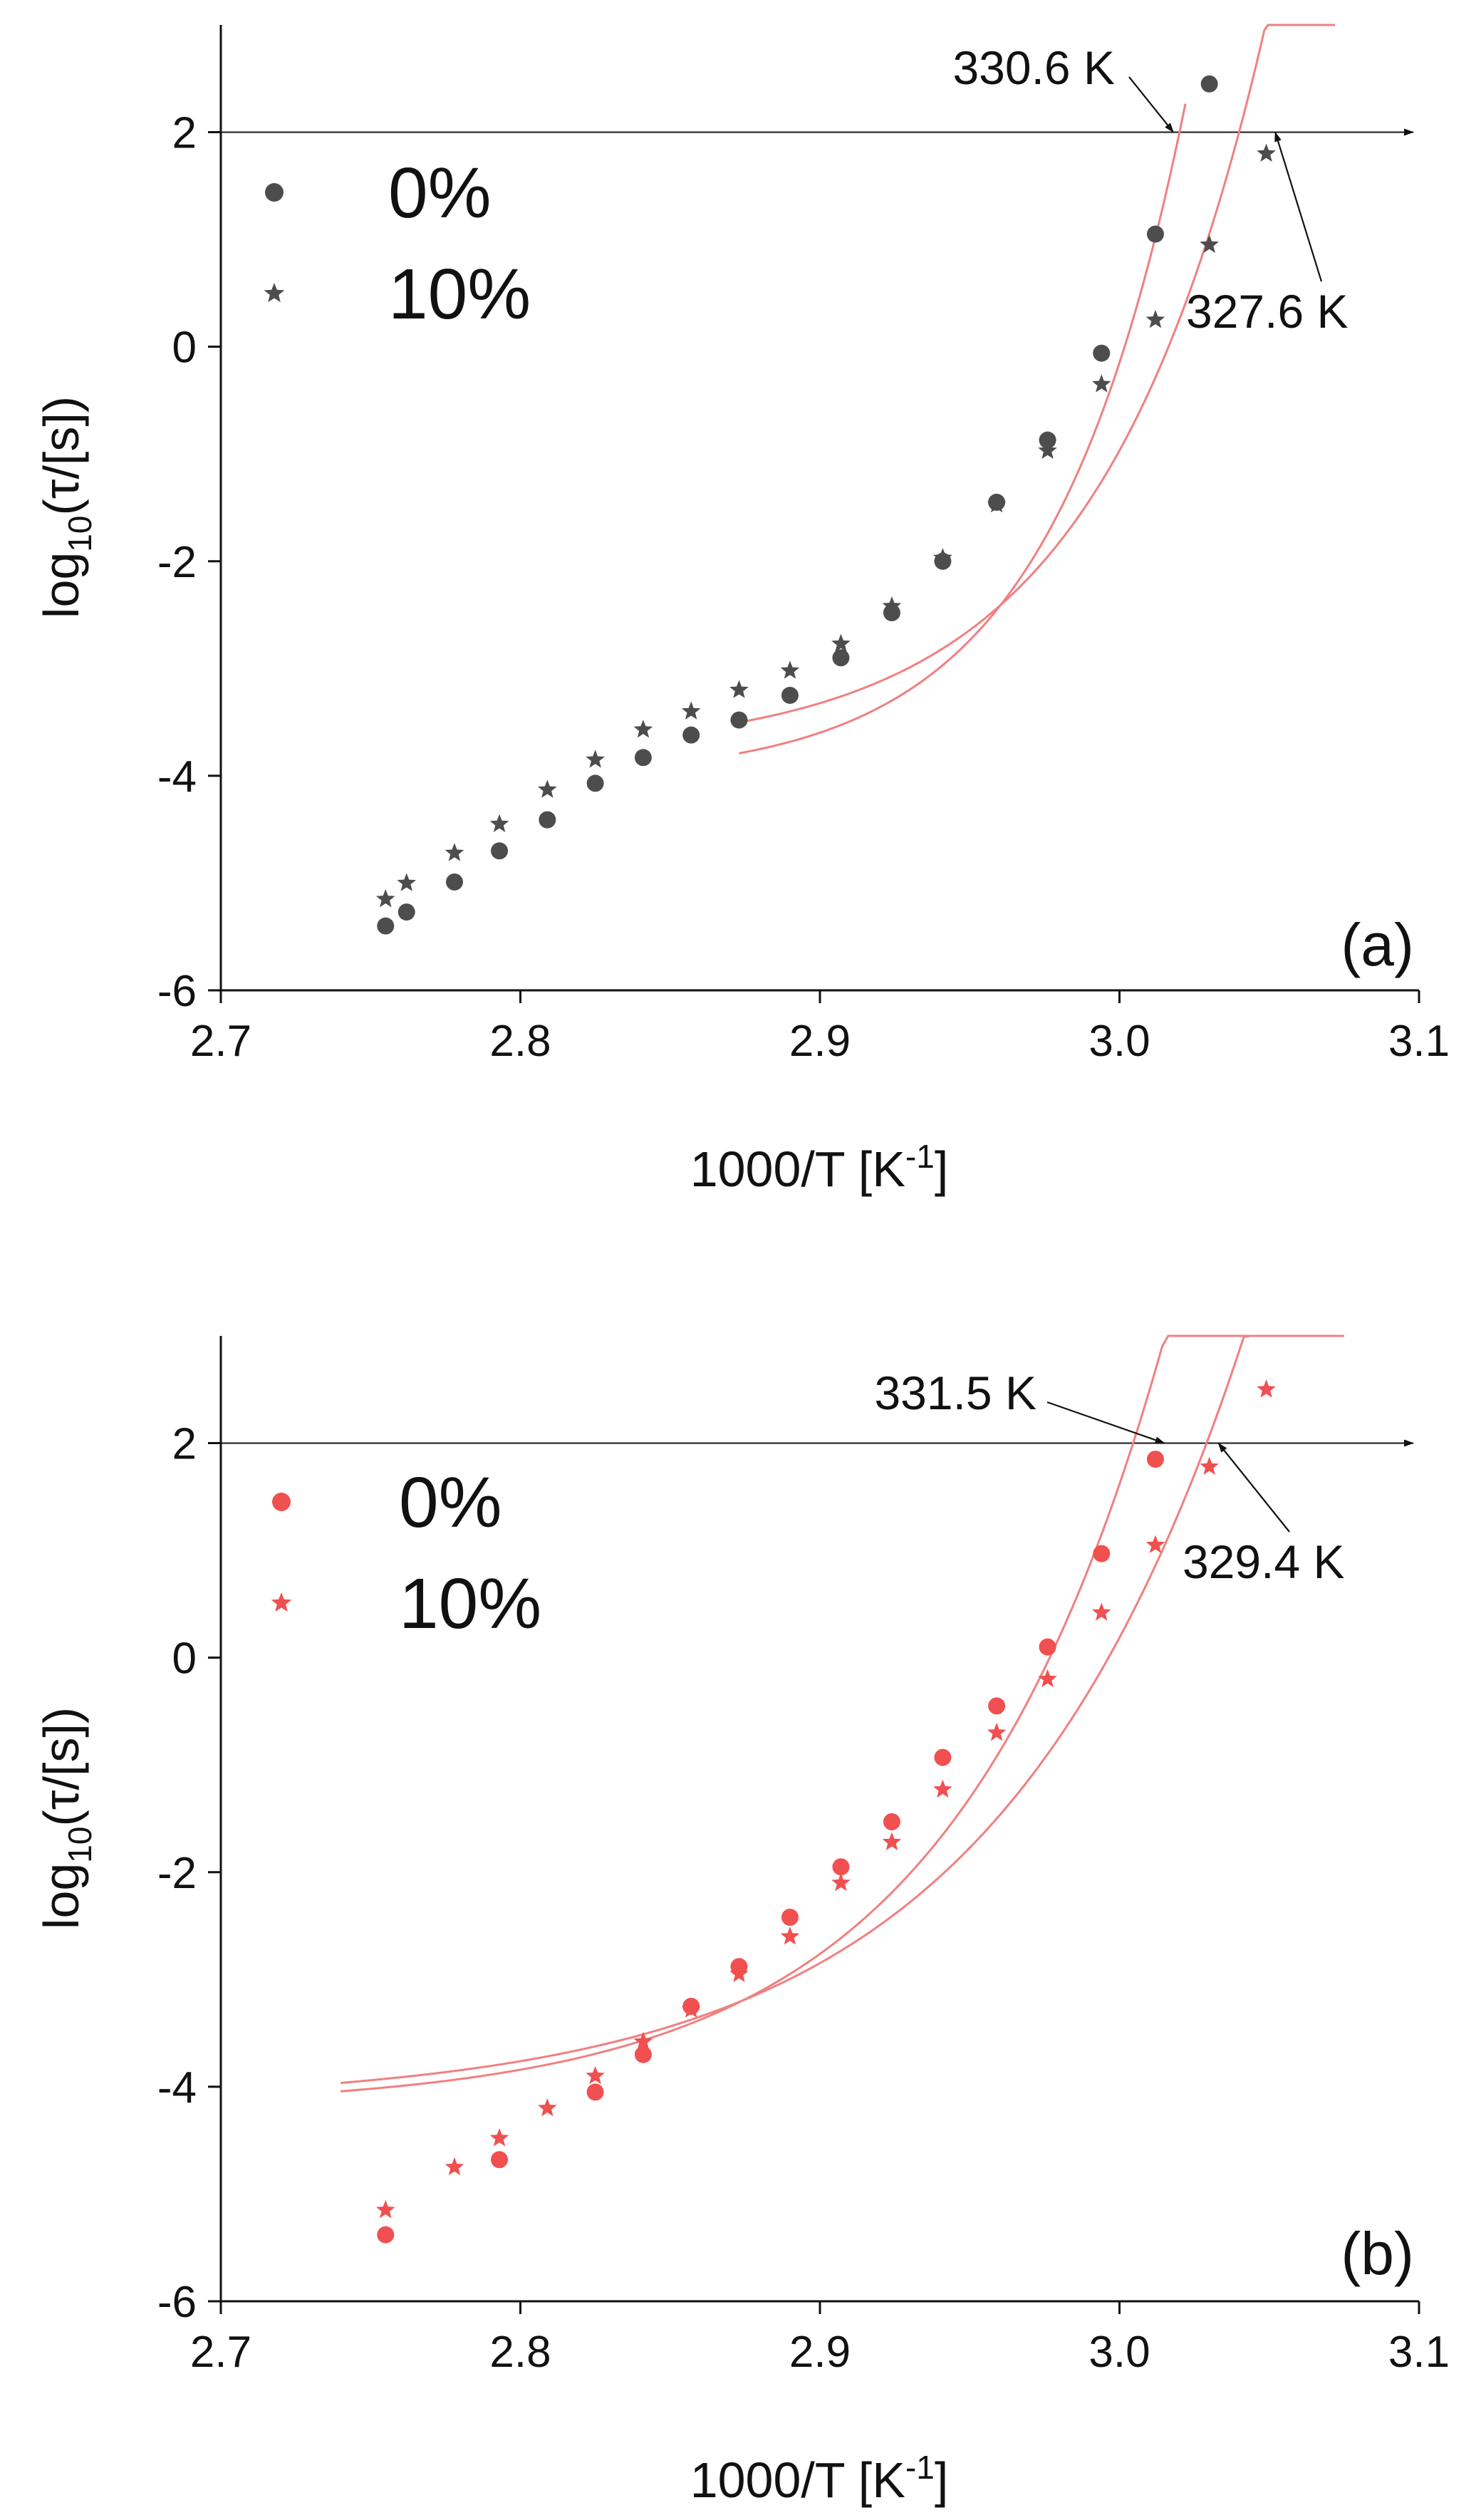 The height and width of the screenshot is (2520, 1481). Describe the element at coordinates (184, 1444) in the screenshot. I see `y-tick-label: 2` at that location.